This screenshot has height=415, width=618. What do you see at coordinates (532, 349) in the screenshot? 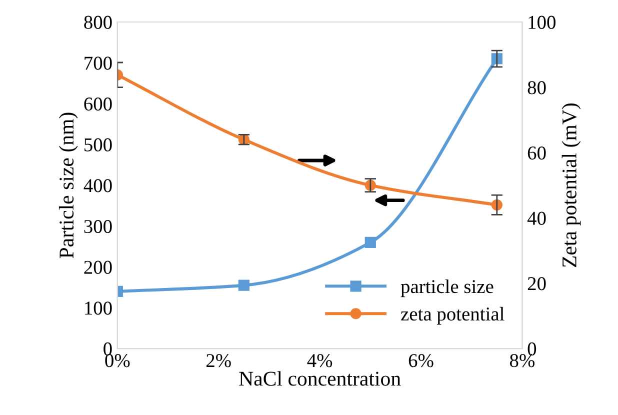
I see `y2-tick-label: 0` at bounding box center [532, 349].